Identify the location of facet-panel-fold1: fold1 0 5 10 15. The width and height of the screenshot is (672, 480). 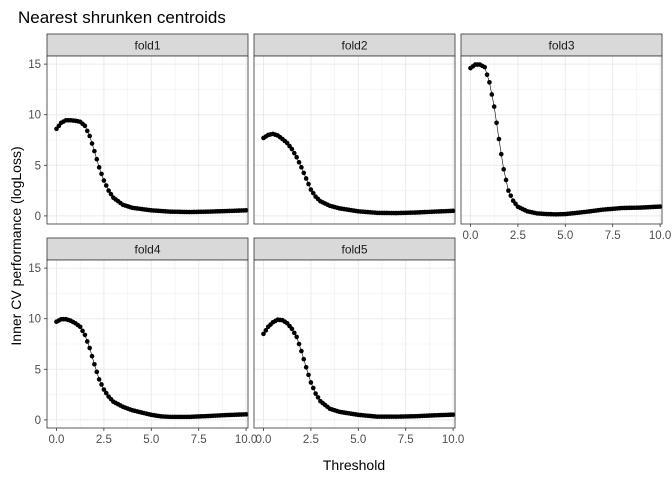
(138, 129).